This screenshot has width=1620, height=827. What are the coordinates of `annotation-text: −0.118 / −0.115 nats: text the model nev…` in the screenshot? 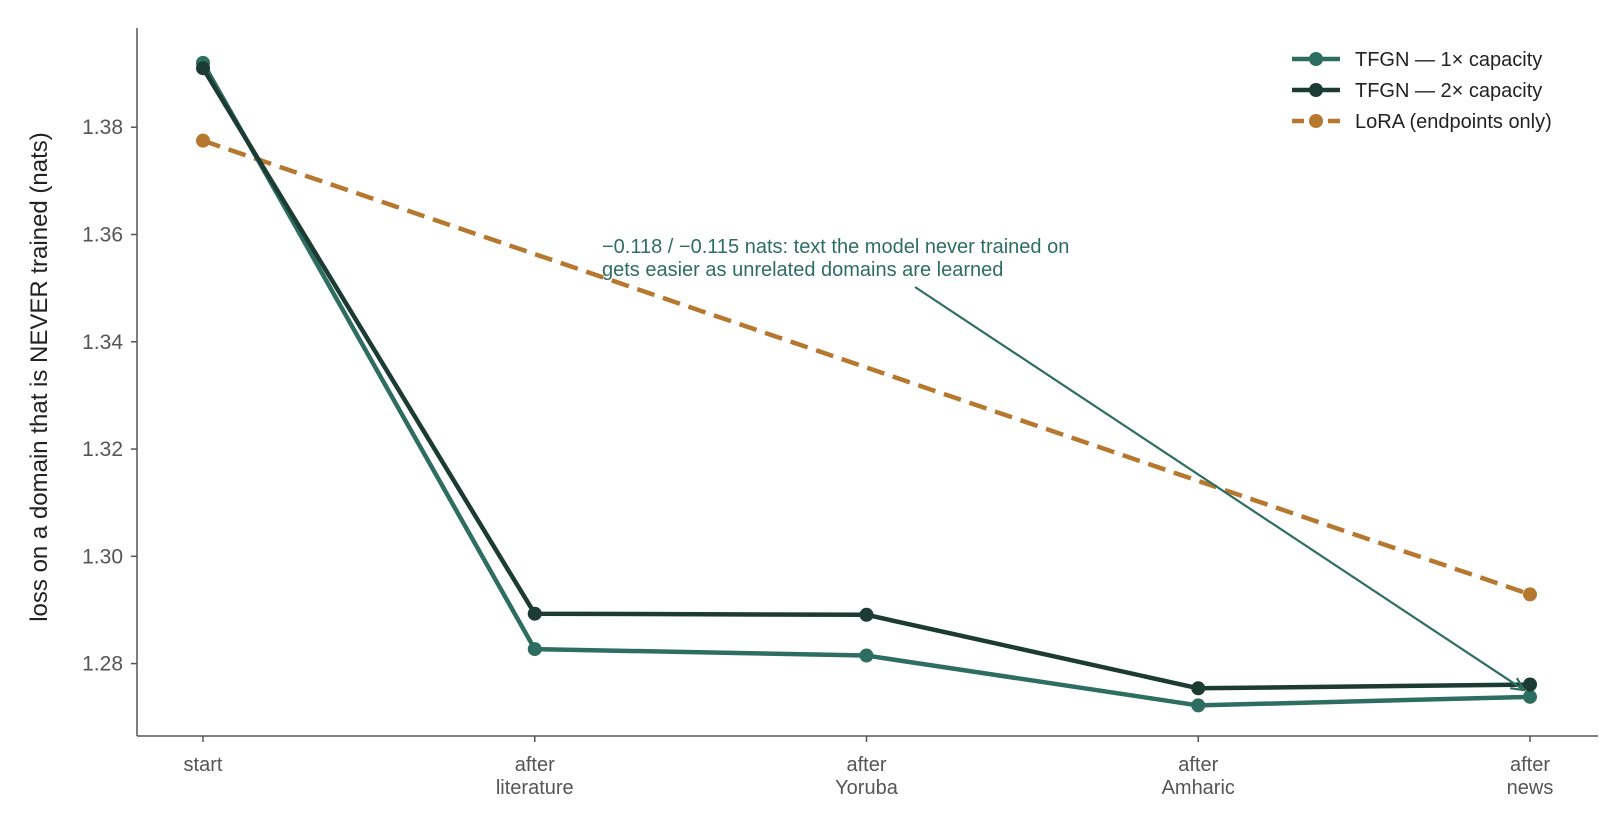 It's located at (835, 258).